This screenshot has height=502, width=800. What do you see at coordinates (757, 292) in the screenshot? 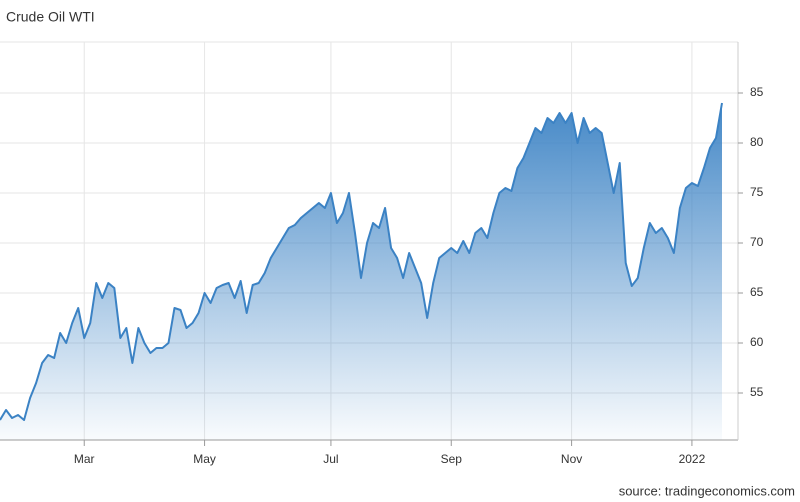
I see `y-tick-label: 65` at bounding box center [757, 292].